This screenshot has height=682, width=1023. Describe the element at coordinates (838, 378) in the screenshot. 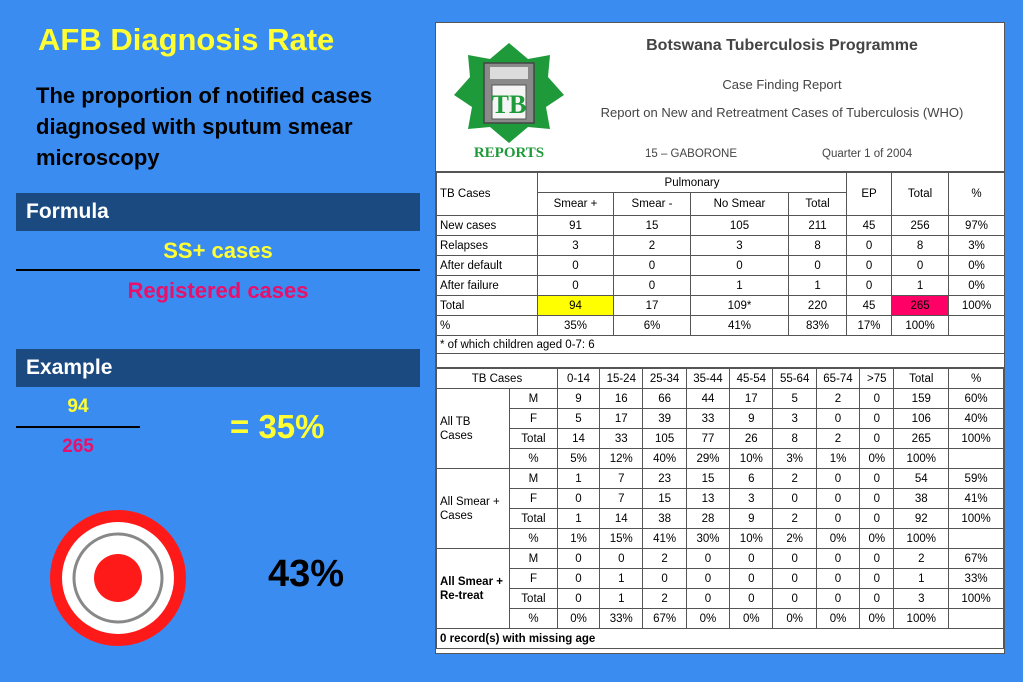

I see `age-header: 65-74` at that location.